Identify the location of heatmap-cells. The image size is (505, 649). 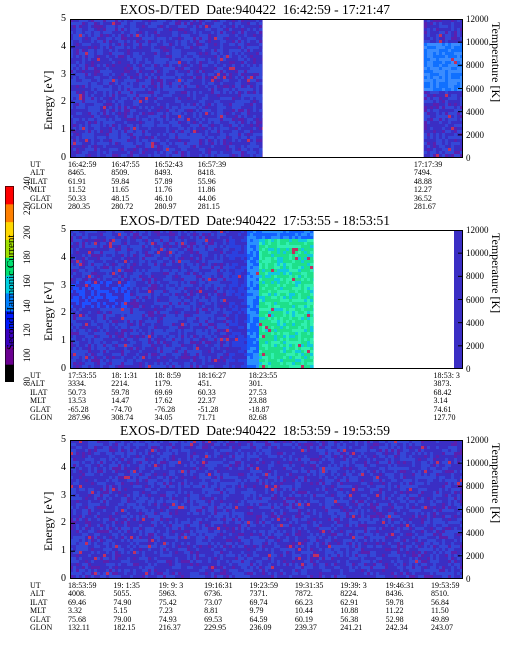
(193, 299).